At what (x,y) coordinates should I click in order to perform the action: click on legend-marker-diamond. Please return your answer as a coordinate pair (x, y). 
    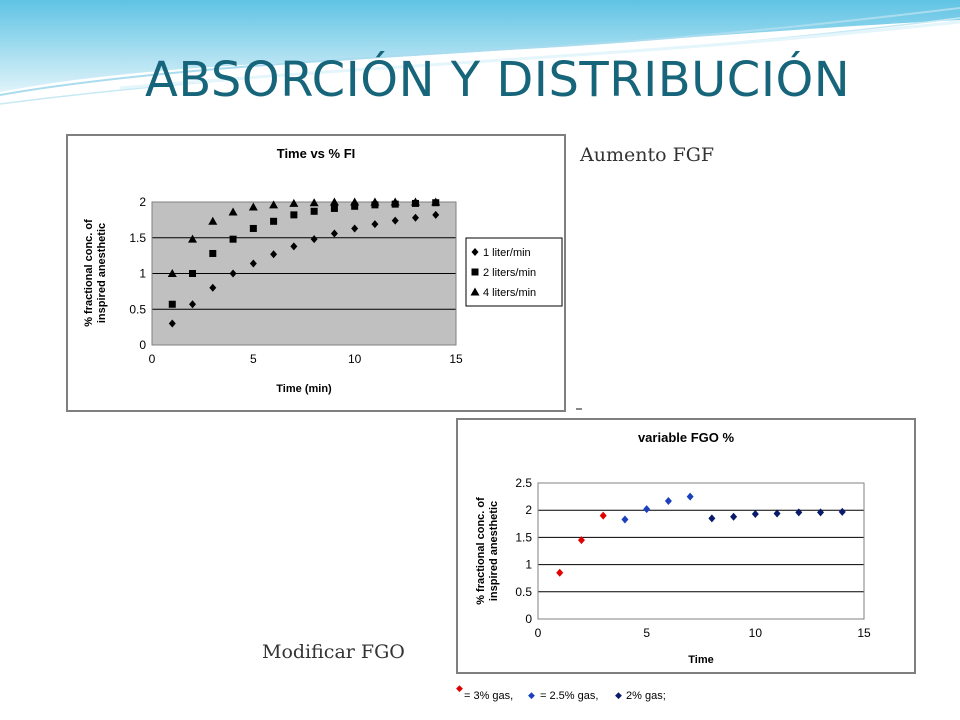
    Looking at the image, I should click on (475, 252).